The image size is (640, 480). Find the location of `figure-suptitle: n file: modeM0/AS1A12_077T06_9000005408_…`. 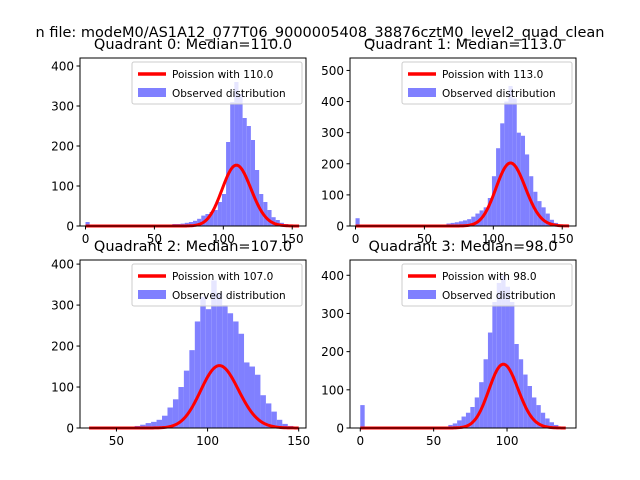

figure-suptitle: n file: modeM0/AS1A12_077T06_9000005408_… is located at coordinates (320, 33).